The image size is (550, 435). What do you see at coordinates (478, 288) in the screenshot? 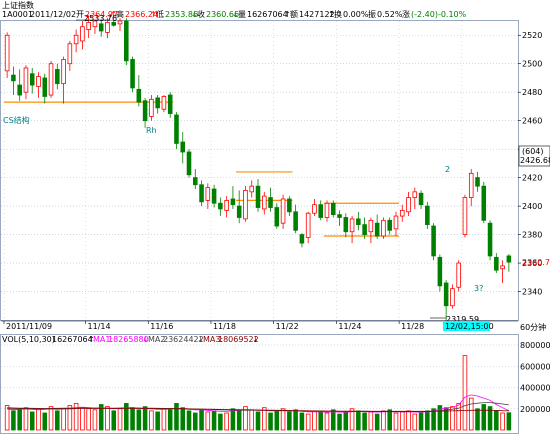
I see `wave-3-annotation: 3?` at bounding box center [478, 288].